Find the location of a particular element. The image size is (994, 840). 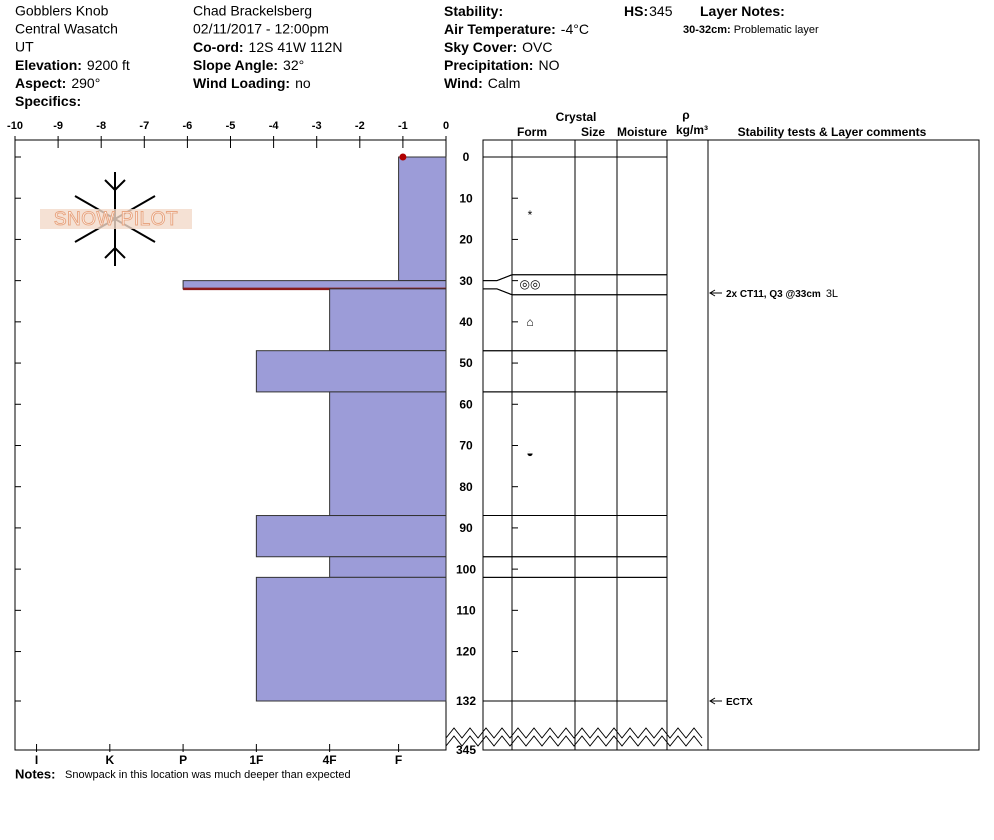

field-label: Sky Cover: is located at coordinates (480, 47).